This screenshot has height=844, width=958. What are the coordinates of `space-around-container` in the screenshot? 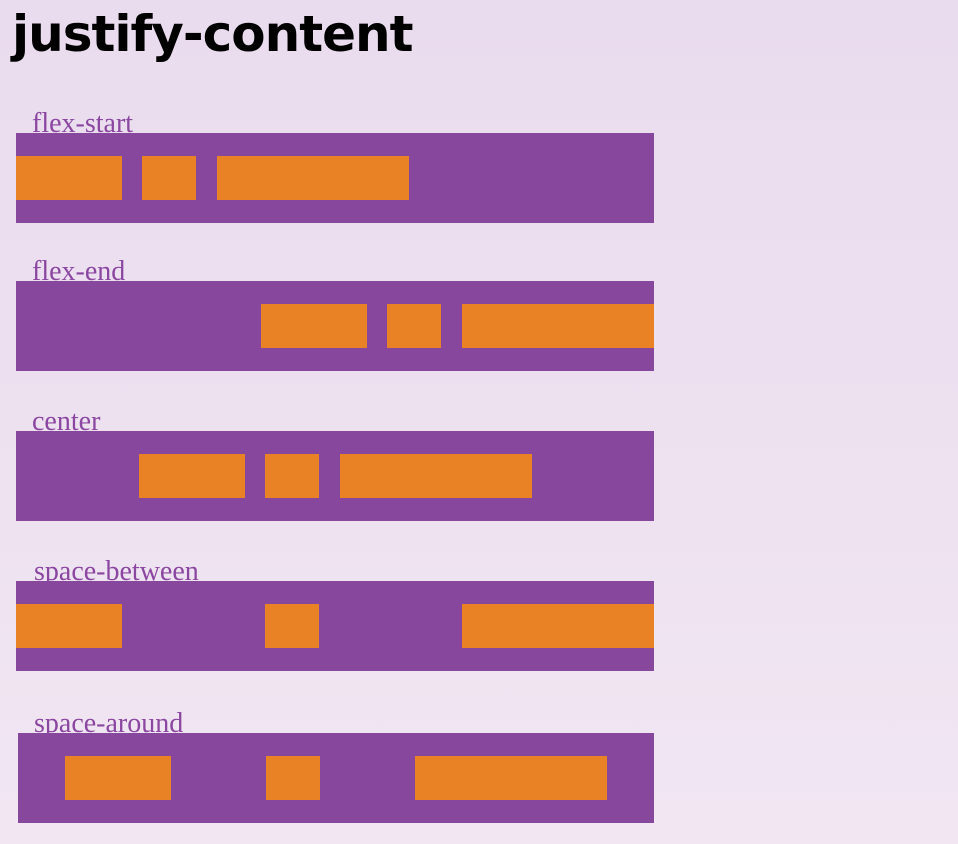 It's located at (336, 778).